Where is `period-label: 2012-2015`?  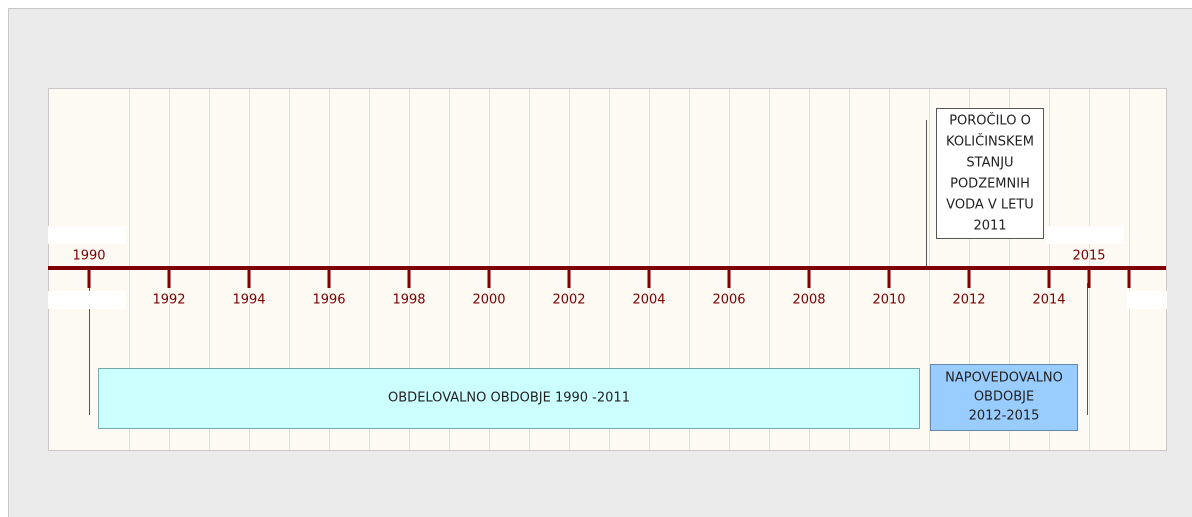
period-label: 2012-2015 is located at coordinates (1004, 416).